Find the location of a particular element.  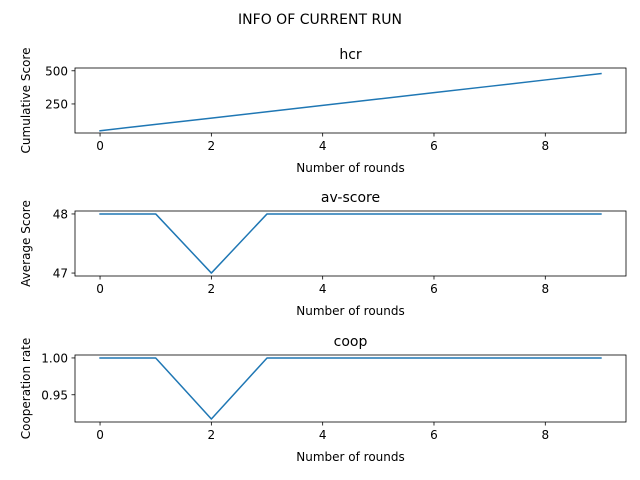

y-axis-label: Average Score is located at coordinates (26, 243).